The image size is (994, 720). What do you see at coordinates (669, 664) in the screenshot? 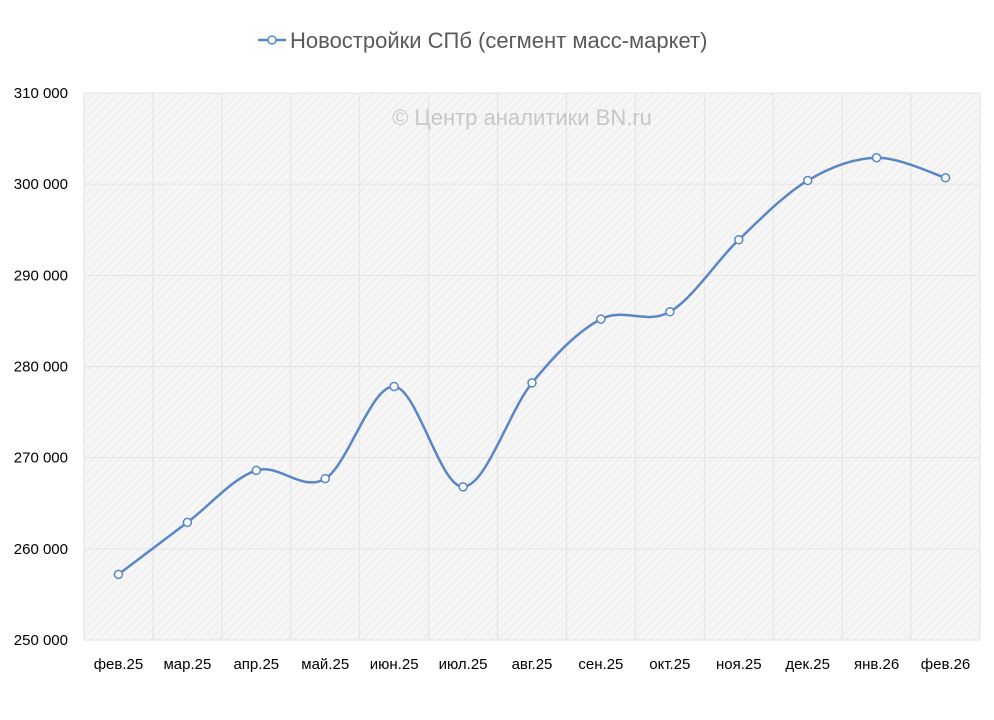
I see `x-tick-label: окт.25` at bounding box center [669, 664].